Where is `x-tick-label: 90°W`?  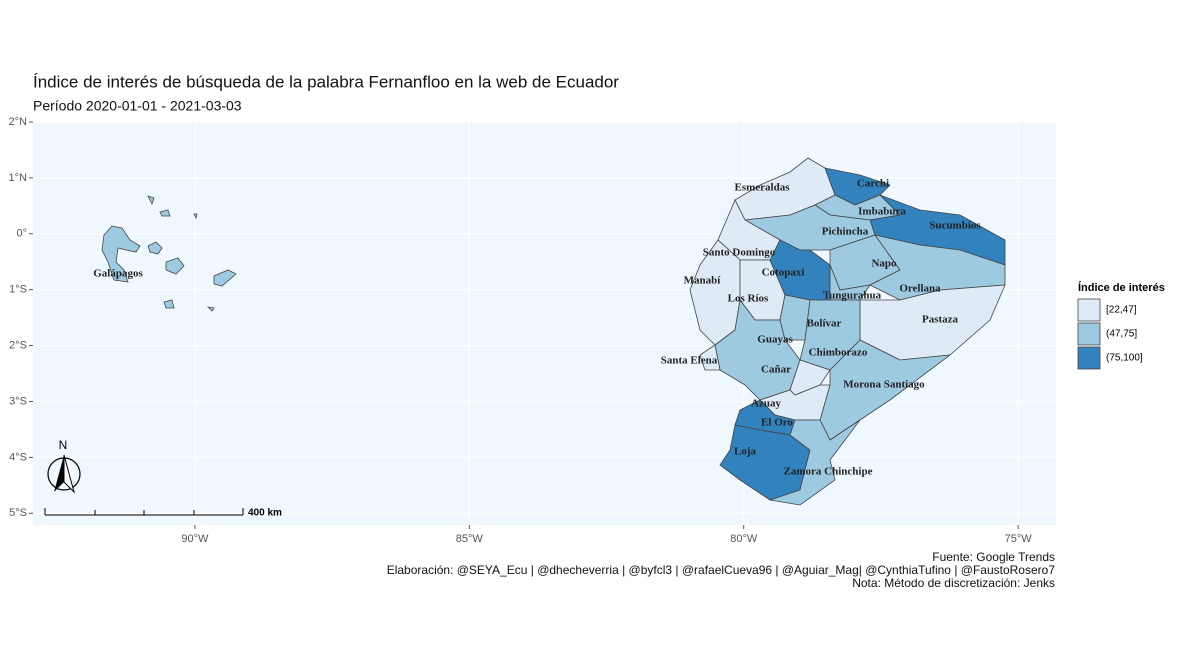
x-tick-label: 90°W is located at coordinates (195, 539).